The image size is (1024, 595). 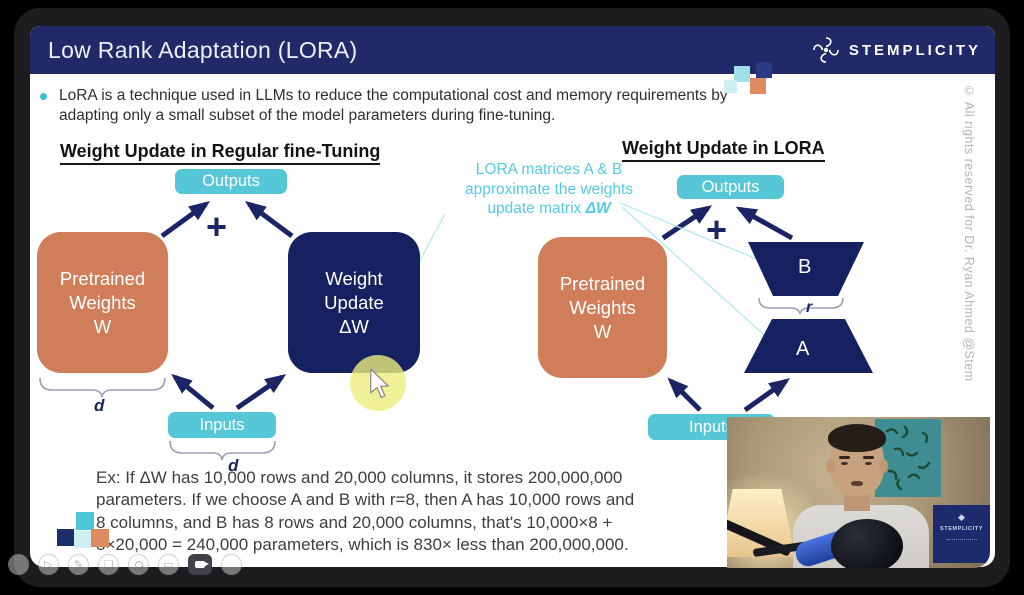 I want to click on left-pretrained-weights-box: Pretrained Weights W, so click(x=102, y=302).